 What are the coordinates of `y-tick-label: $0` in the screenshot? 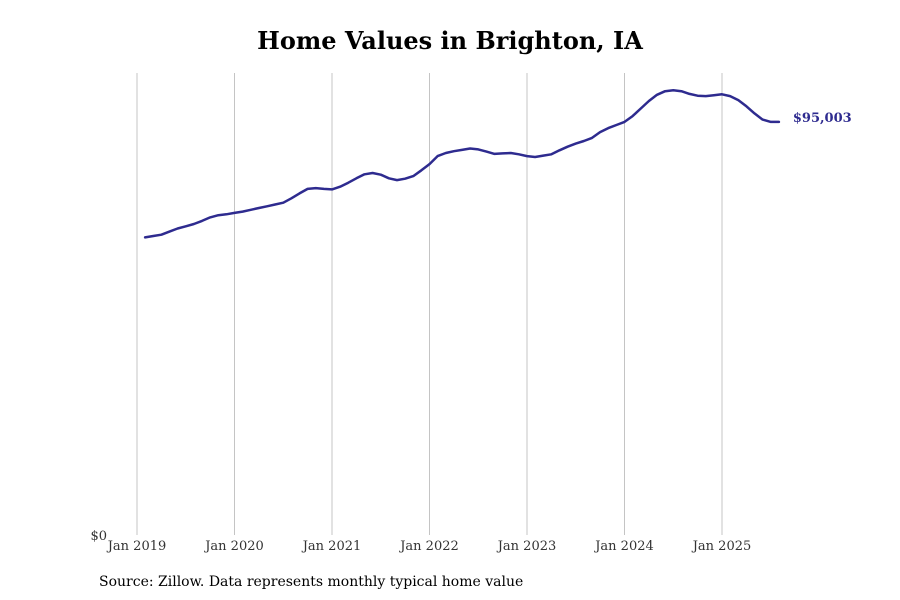 It's located at (98, 536).